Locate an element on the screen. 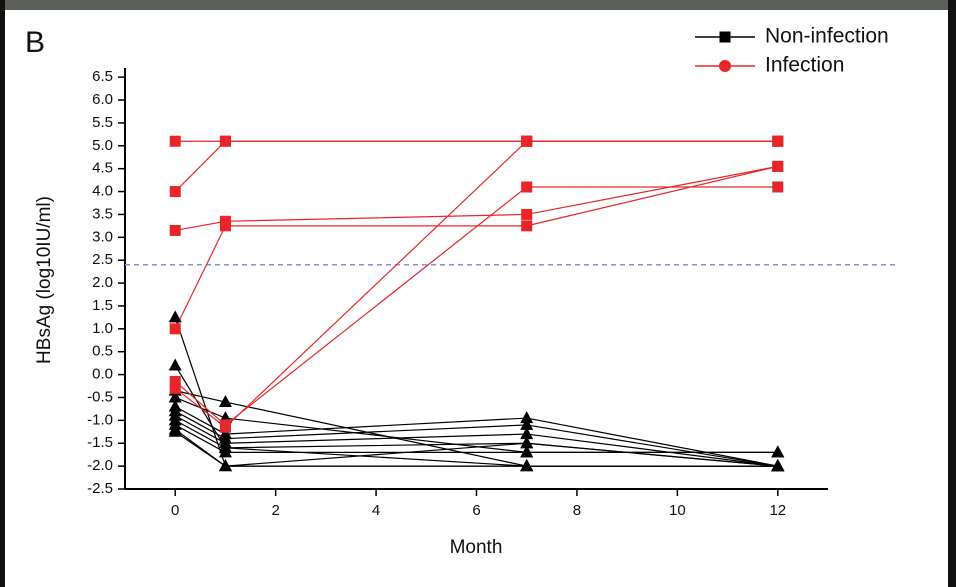 This screenshot has height=587, width=956. legend-label: Non-infection is located at coordinates (827, 36).